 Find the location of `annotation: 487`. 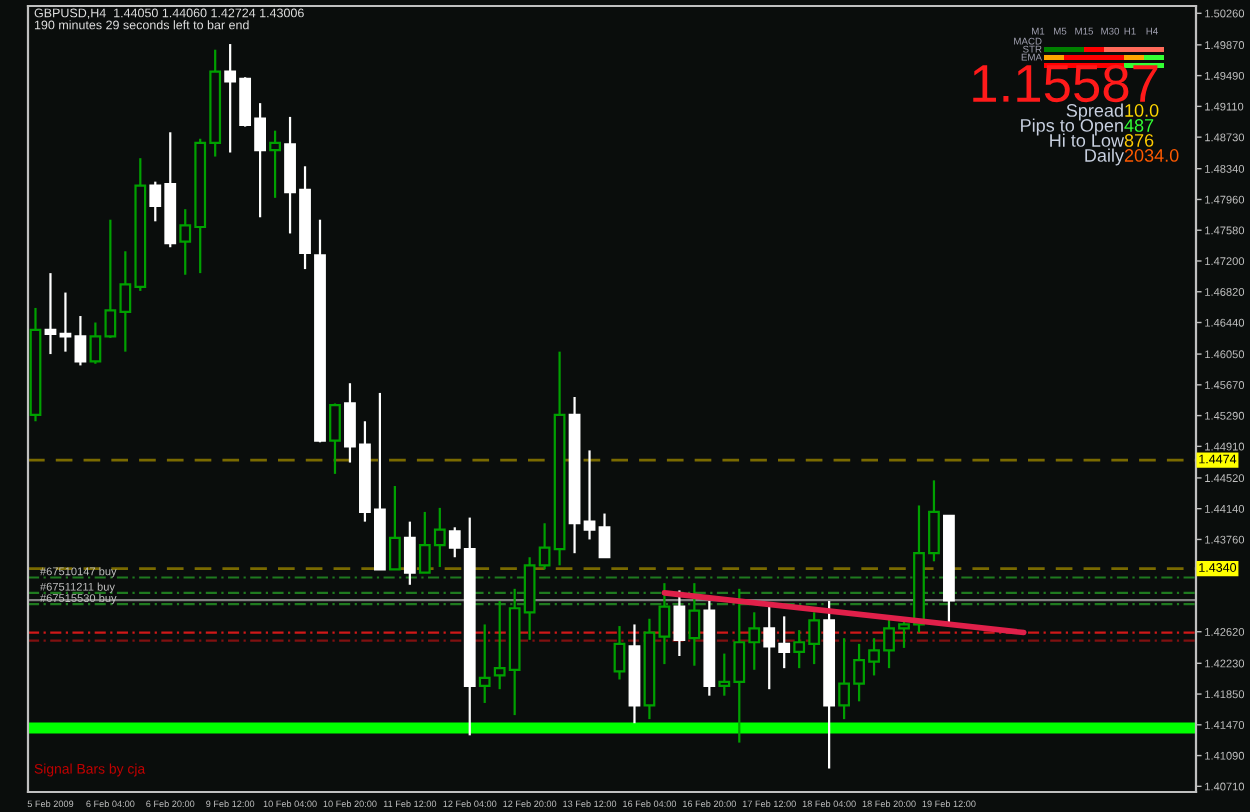

annotation: 487 is located at coordinates (1139, 125).